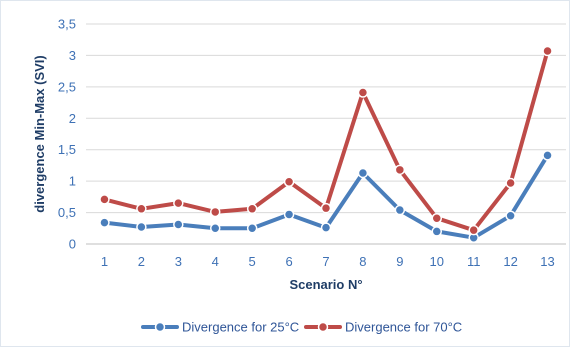  Describe the element at coordinates (104, 261) in the screenshot. I see `x-tick-label: 1` at that location.